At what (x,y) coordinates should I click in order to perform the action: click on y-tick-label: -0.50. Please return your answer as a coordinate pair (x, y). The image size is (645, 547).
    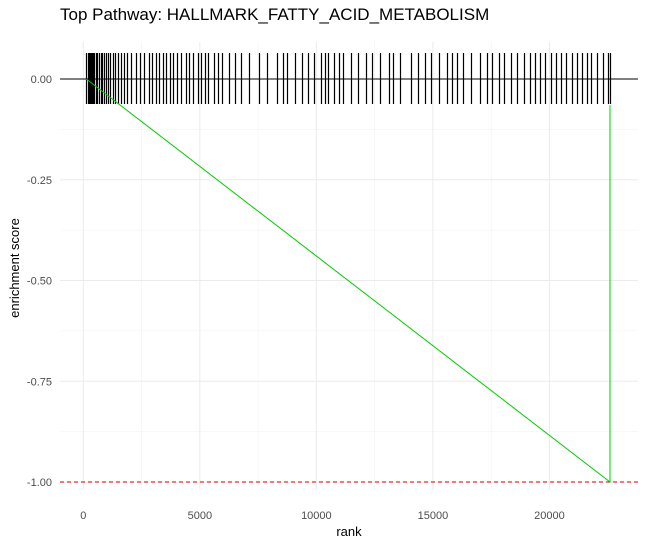
    Looking at the image, I should click on (39, 282).